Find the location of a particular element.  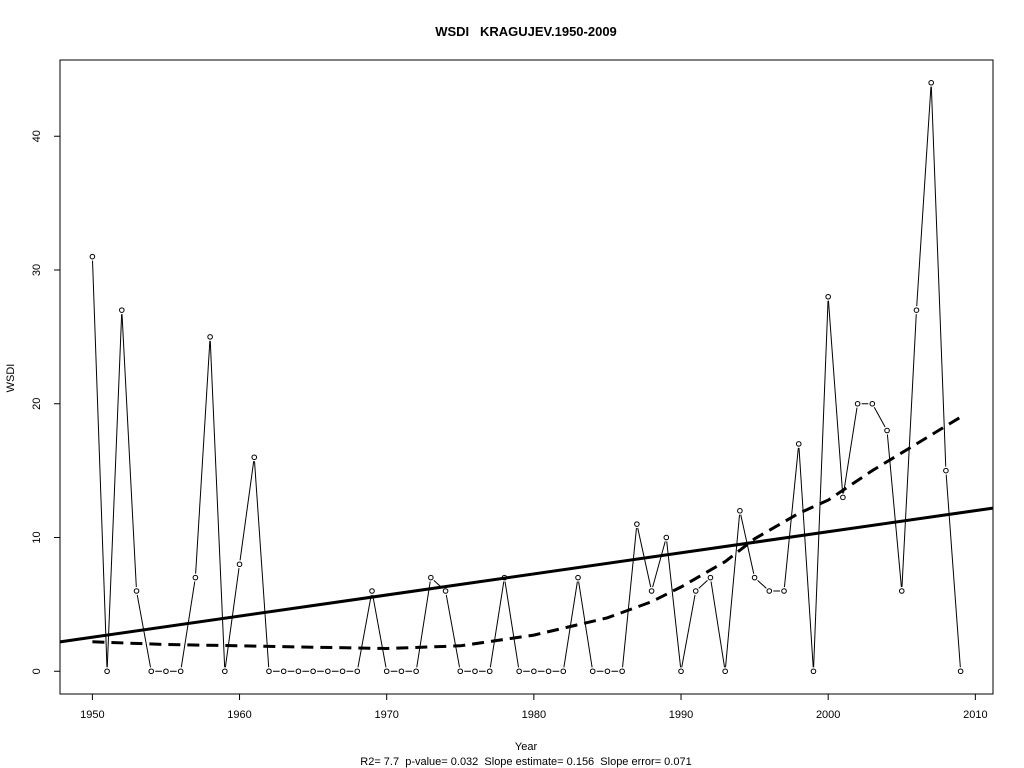

y-tick-label: 40 is located at coordinates (37, 136).